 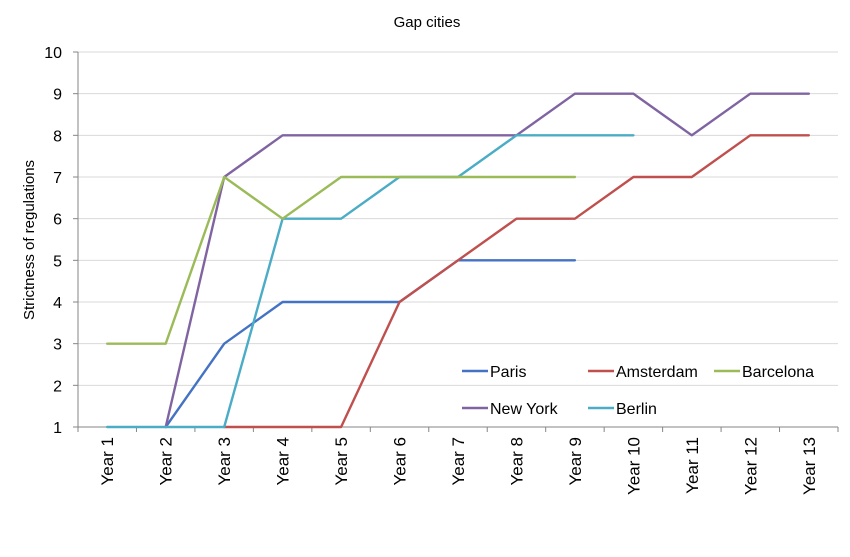 What do you see at coordinates (657, 372) in the screenshot?
I see `legend-label-amsterdam: Amsterdam` at bounding box center [657, 372].